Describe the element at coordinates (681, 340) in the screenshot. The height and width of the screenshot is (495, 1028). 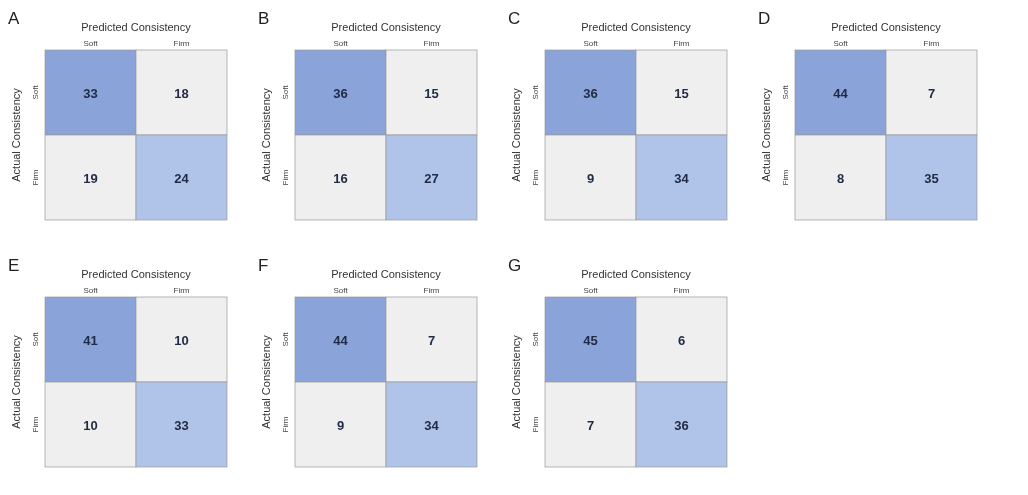
I see `data-label: 6` at that location.